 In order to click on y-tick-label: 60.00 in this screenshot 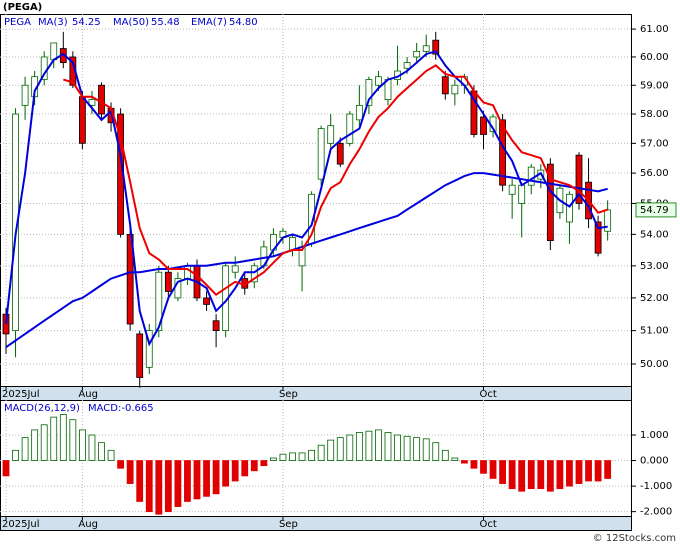, I will do `click(654, 57)`.